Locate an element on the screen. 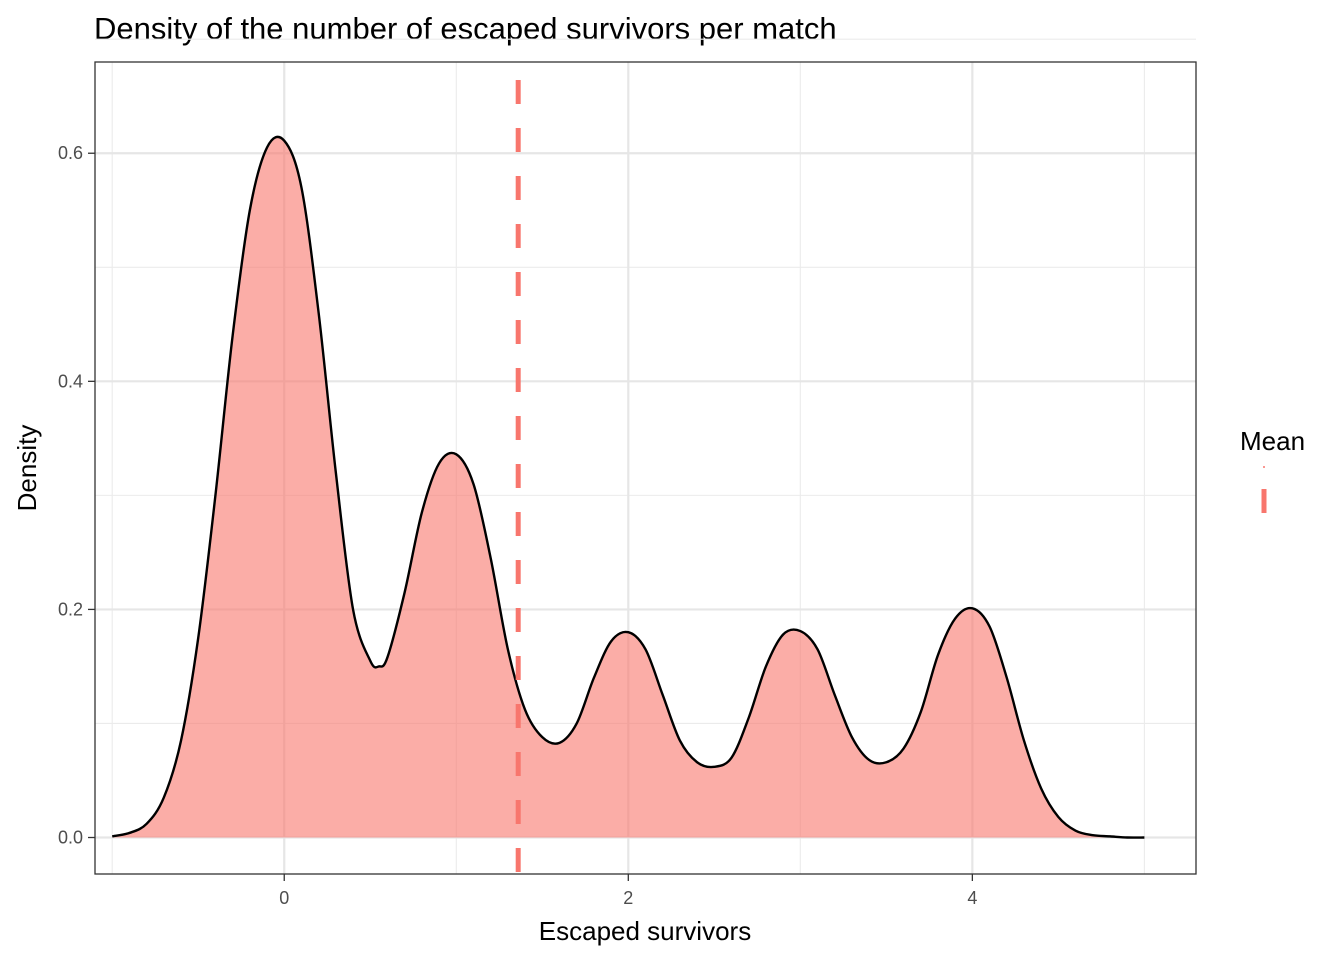  legend: Mean is located at coordinates (1272, 469).